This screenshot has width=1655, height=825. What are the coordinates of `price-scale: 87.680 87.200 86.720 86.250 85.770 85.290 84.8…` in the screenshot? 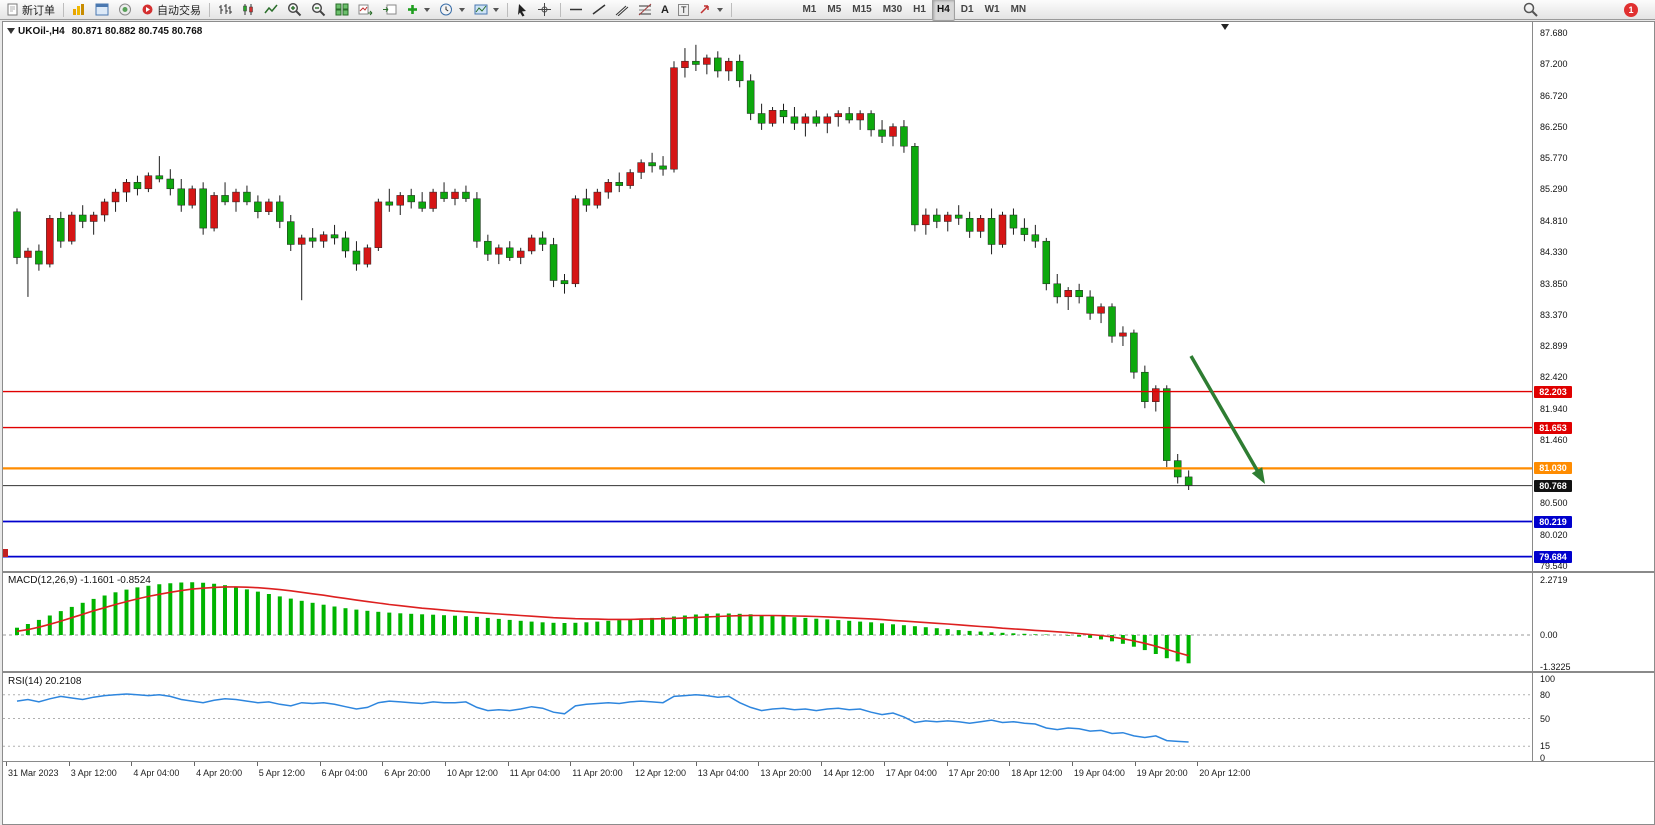 It's located at (1593, 402).